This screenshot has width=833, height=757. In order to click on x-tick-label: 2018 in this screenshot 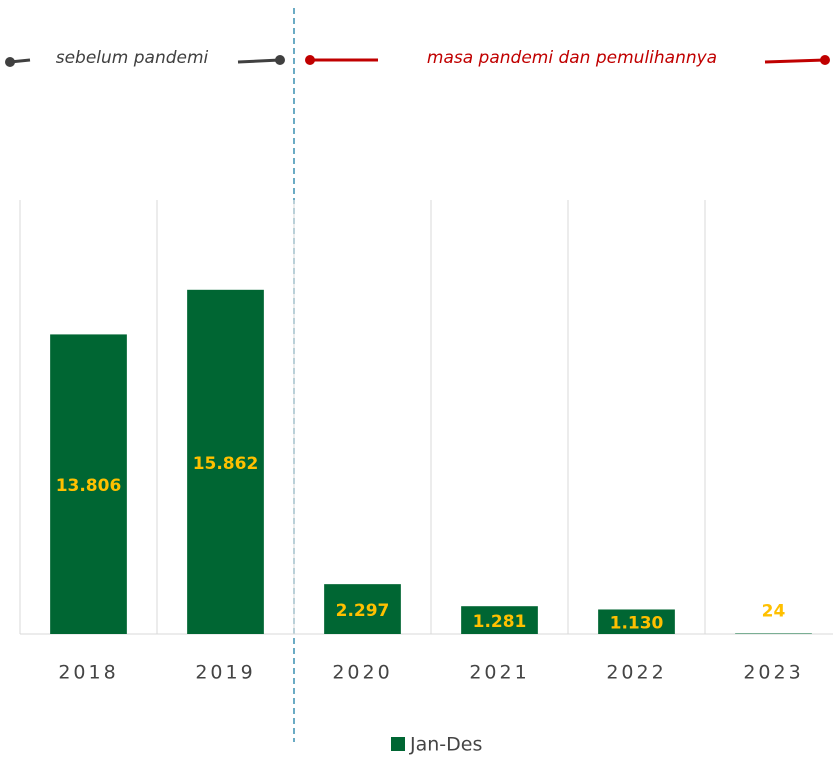, I will do `click(88, 673)`.